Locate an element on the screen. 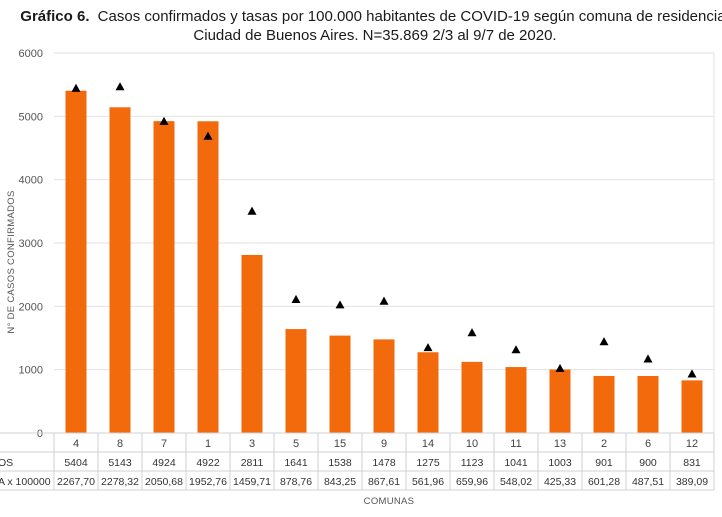  x-category-label: 3 is located at coordinates (252, 444).